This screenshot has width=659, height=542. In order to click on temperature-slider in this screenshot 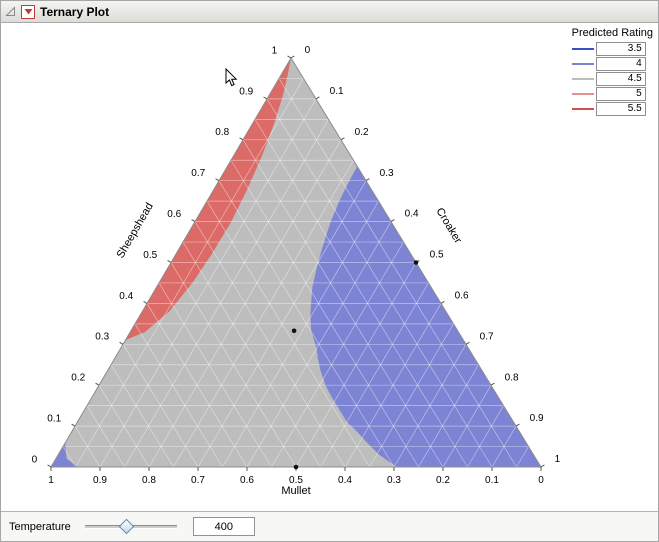, I will do `click(130, 526)`.